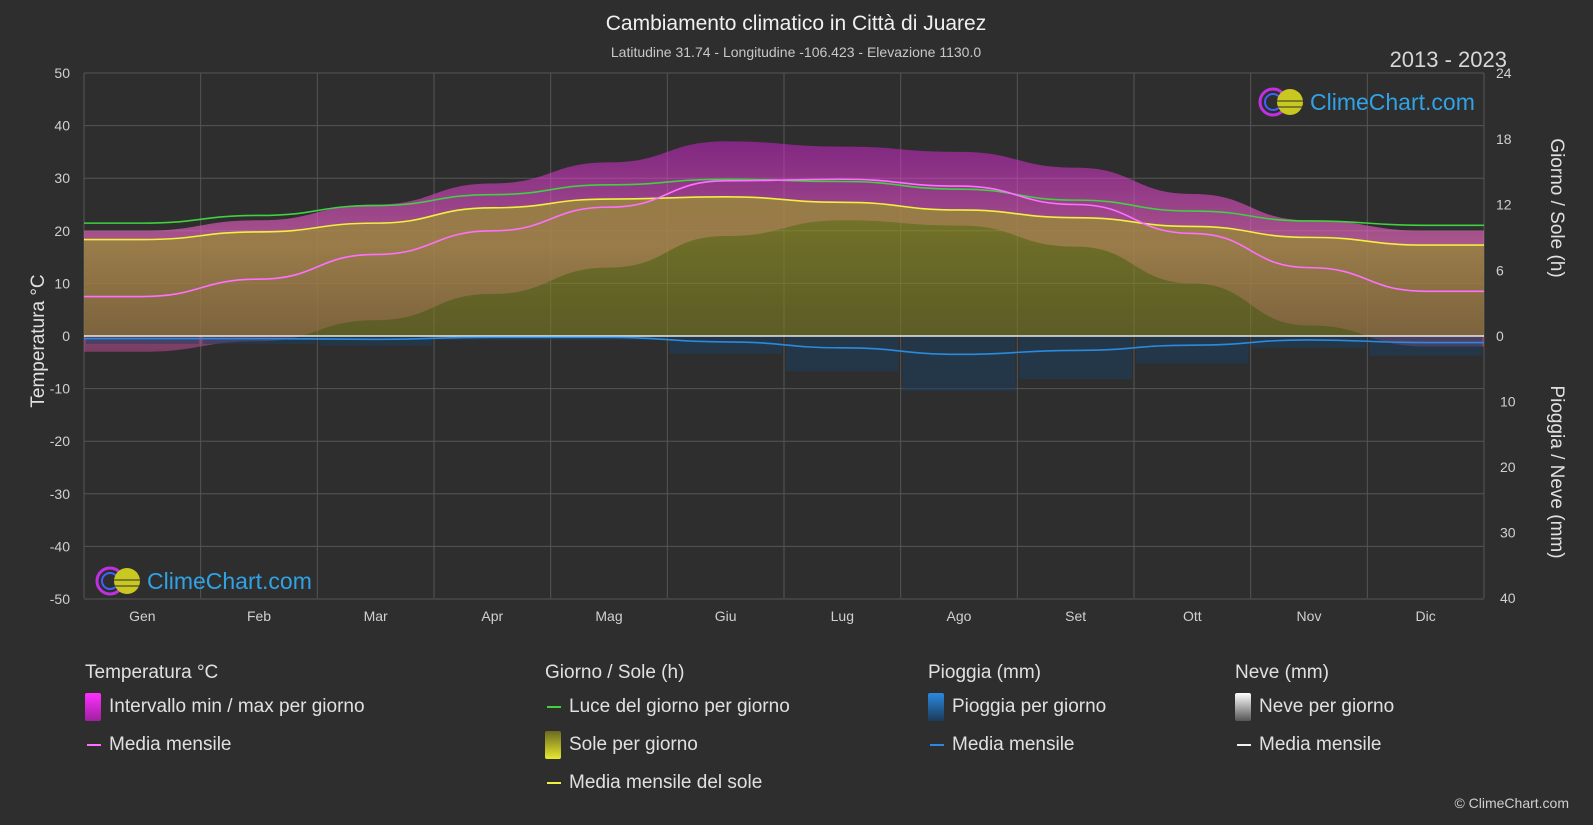 The height and width of the screenshot is (825, 1593). What do you see at coordinates (62, 231) in the screenshot?
I see `y-left-tick-label: 20` at bounding box center [62, 231].